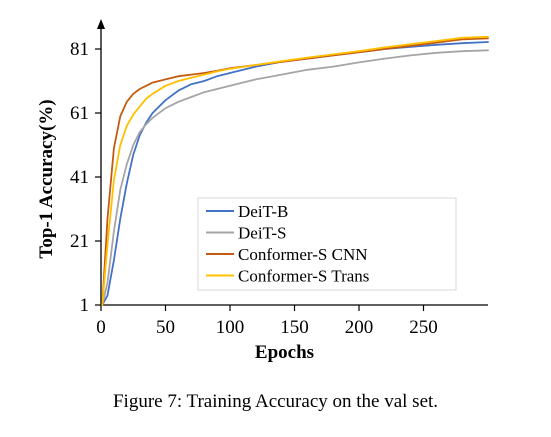 The height and width of the screenshot is (437, 551). What do you see at coordinates (303, 276) in the screenshot?
I see `legend-entry: Conformer-S Trans` at bounding box center [303, 276].